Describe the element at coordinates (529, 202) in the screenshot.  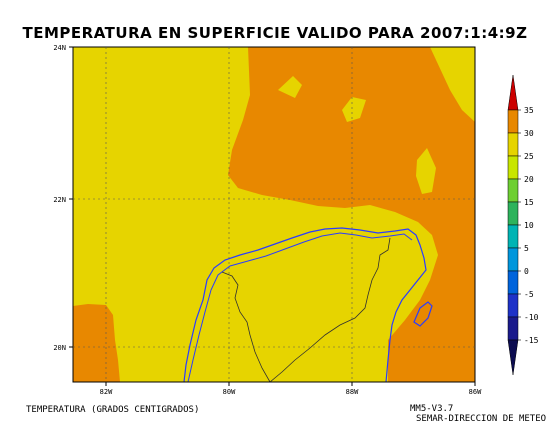
I see `colorbar-label-4: 15` at that location.